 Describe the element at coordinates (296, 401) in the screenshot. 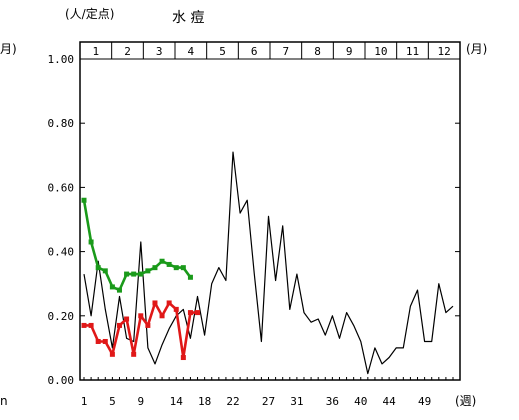

I see `x-tick-label: 31` at that location.